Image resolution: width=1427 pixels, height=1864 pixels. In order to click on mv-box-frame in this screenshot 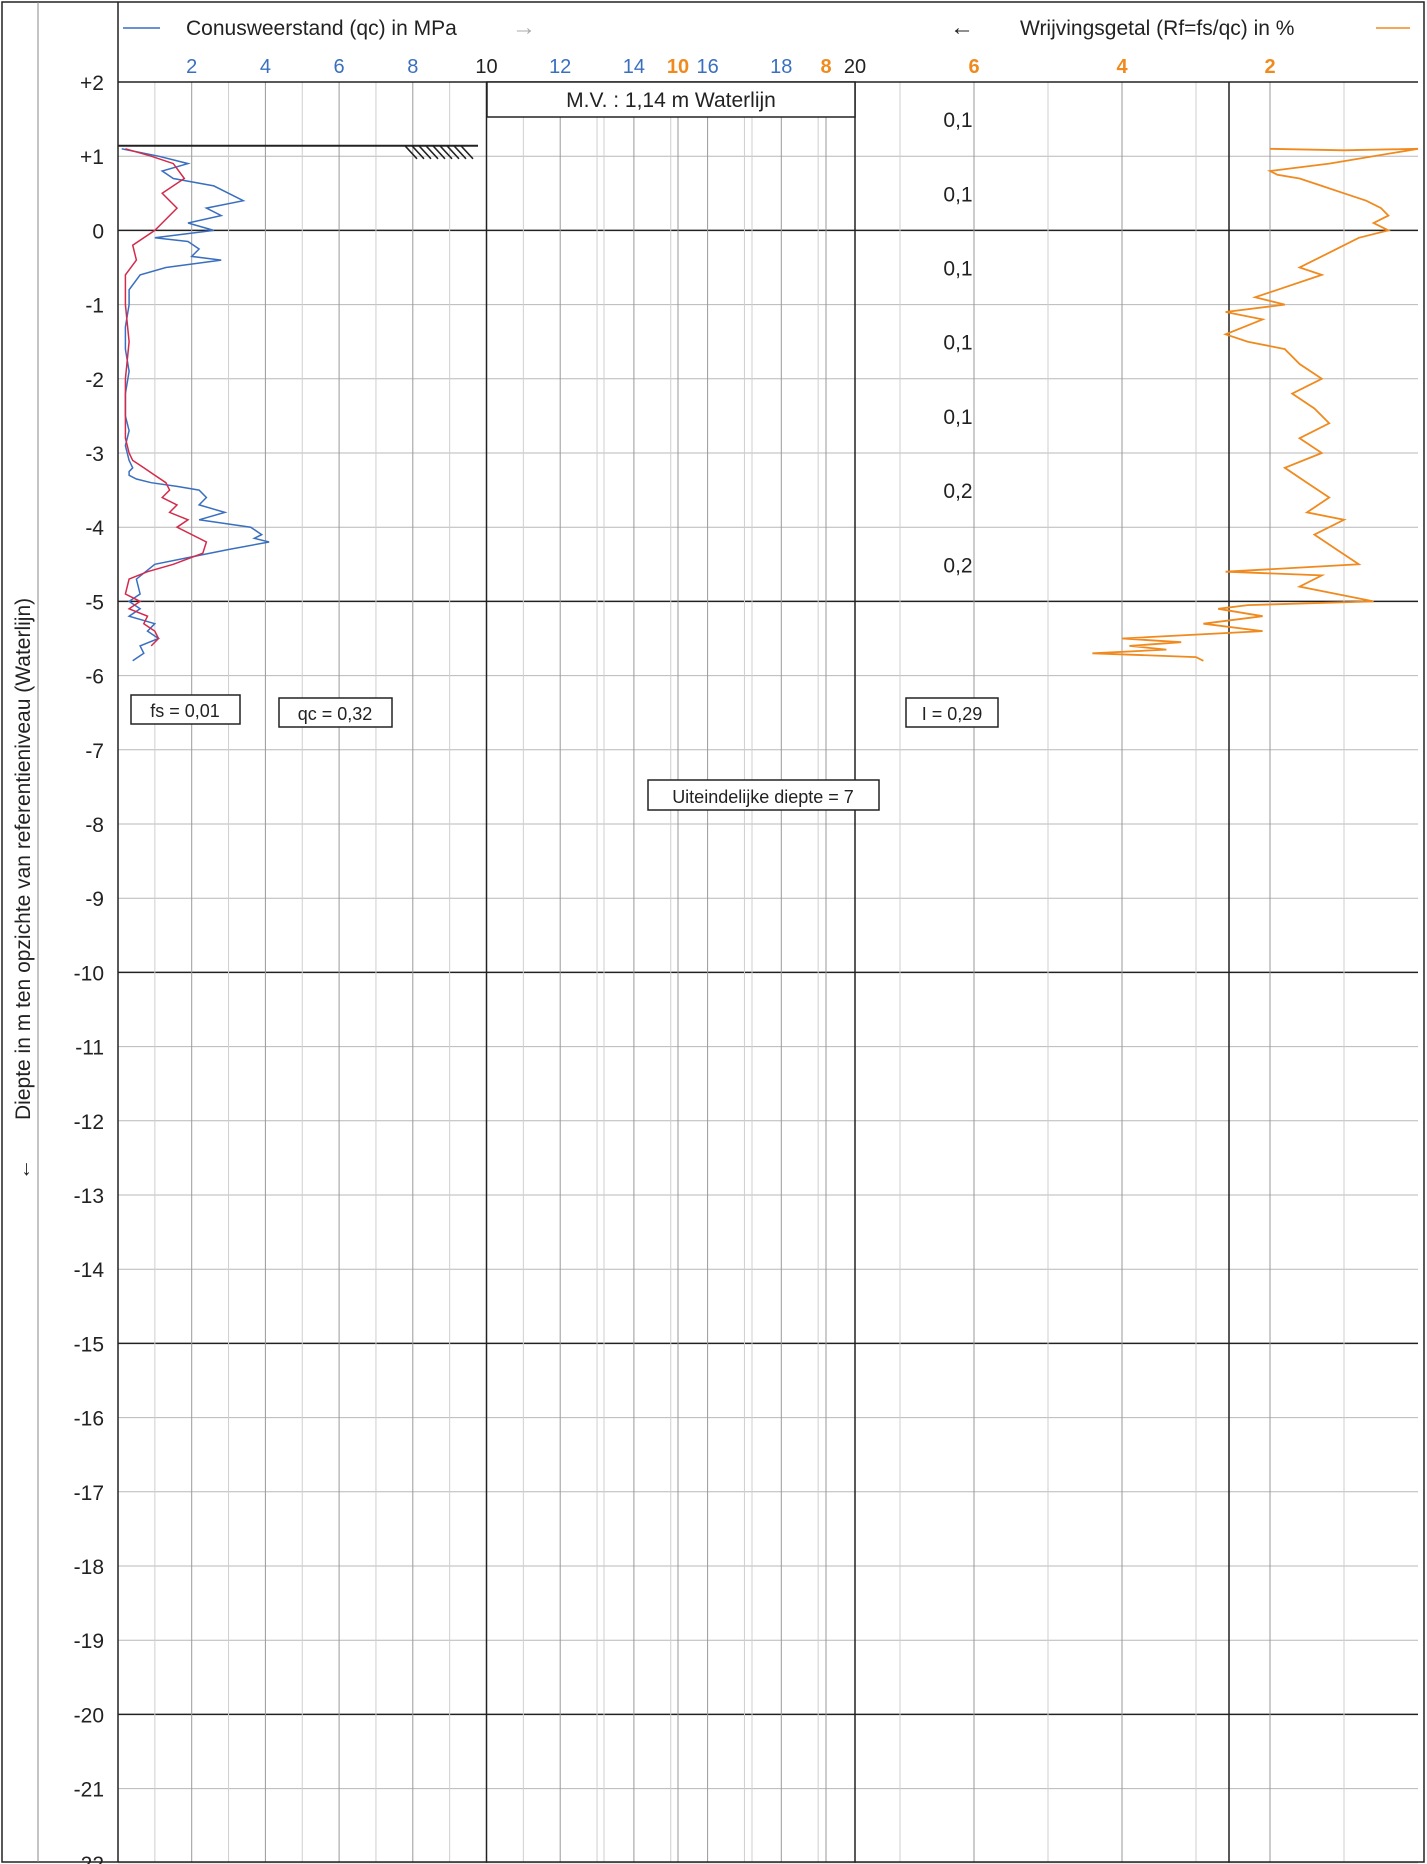, I will do `click(671, 99)`.